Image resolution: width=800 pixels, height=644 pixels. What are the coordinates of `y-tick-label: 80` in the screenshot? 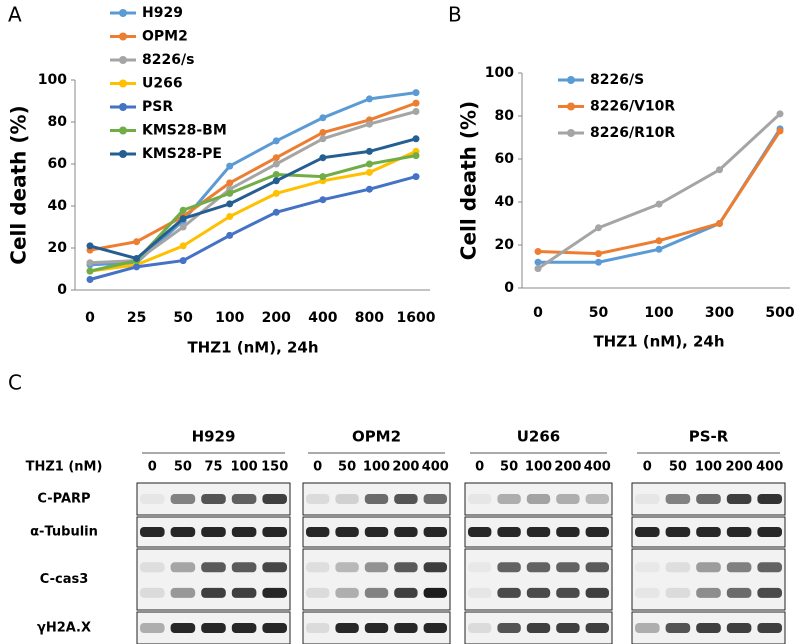 It's located at (505, 116).